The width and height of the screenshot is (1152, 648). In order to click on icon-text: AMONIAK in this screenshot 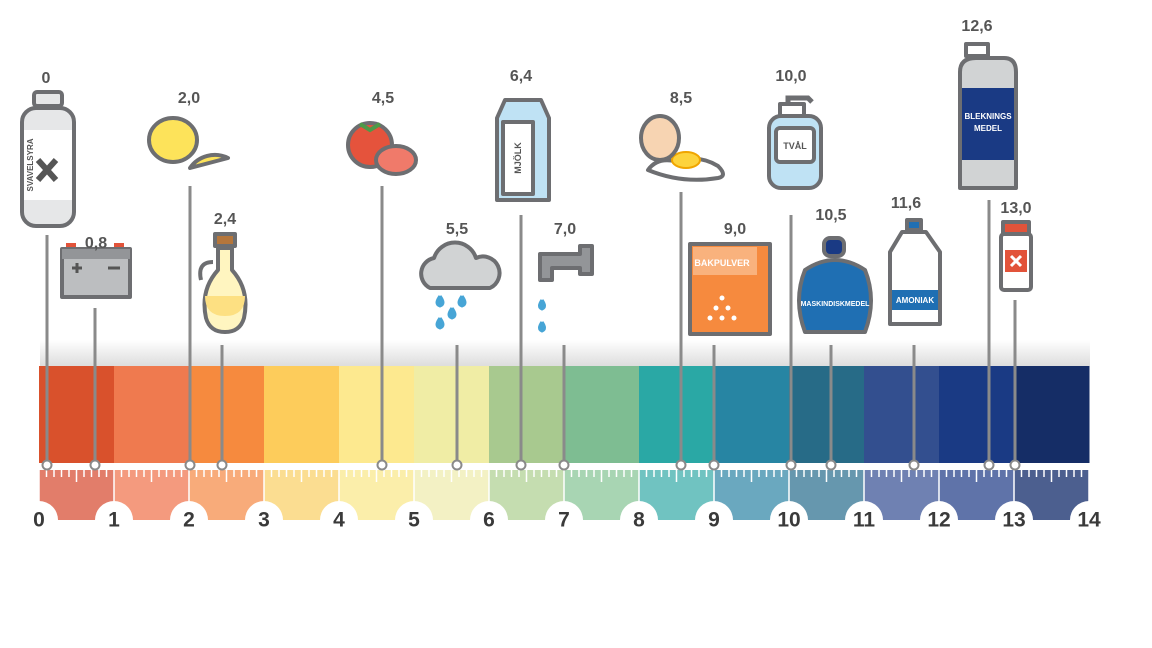, I will do `click(915, 300)`.